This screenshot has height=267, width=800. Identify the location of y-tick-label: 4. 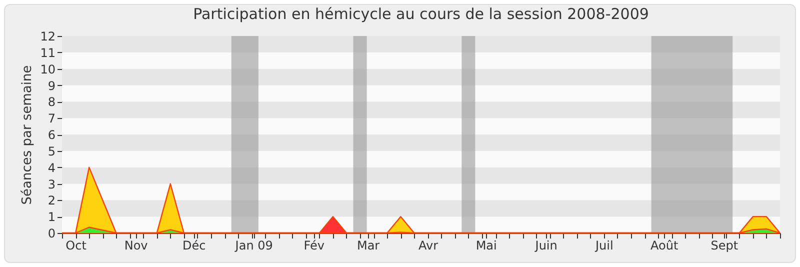
(52, 167).